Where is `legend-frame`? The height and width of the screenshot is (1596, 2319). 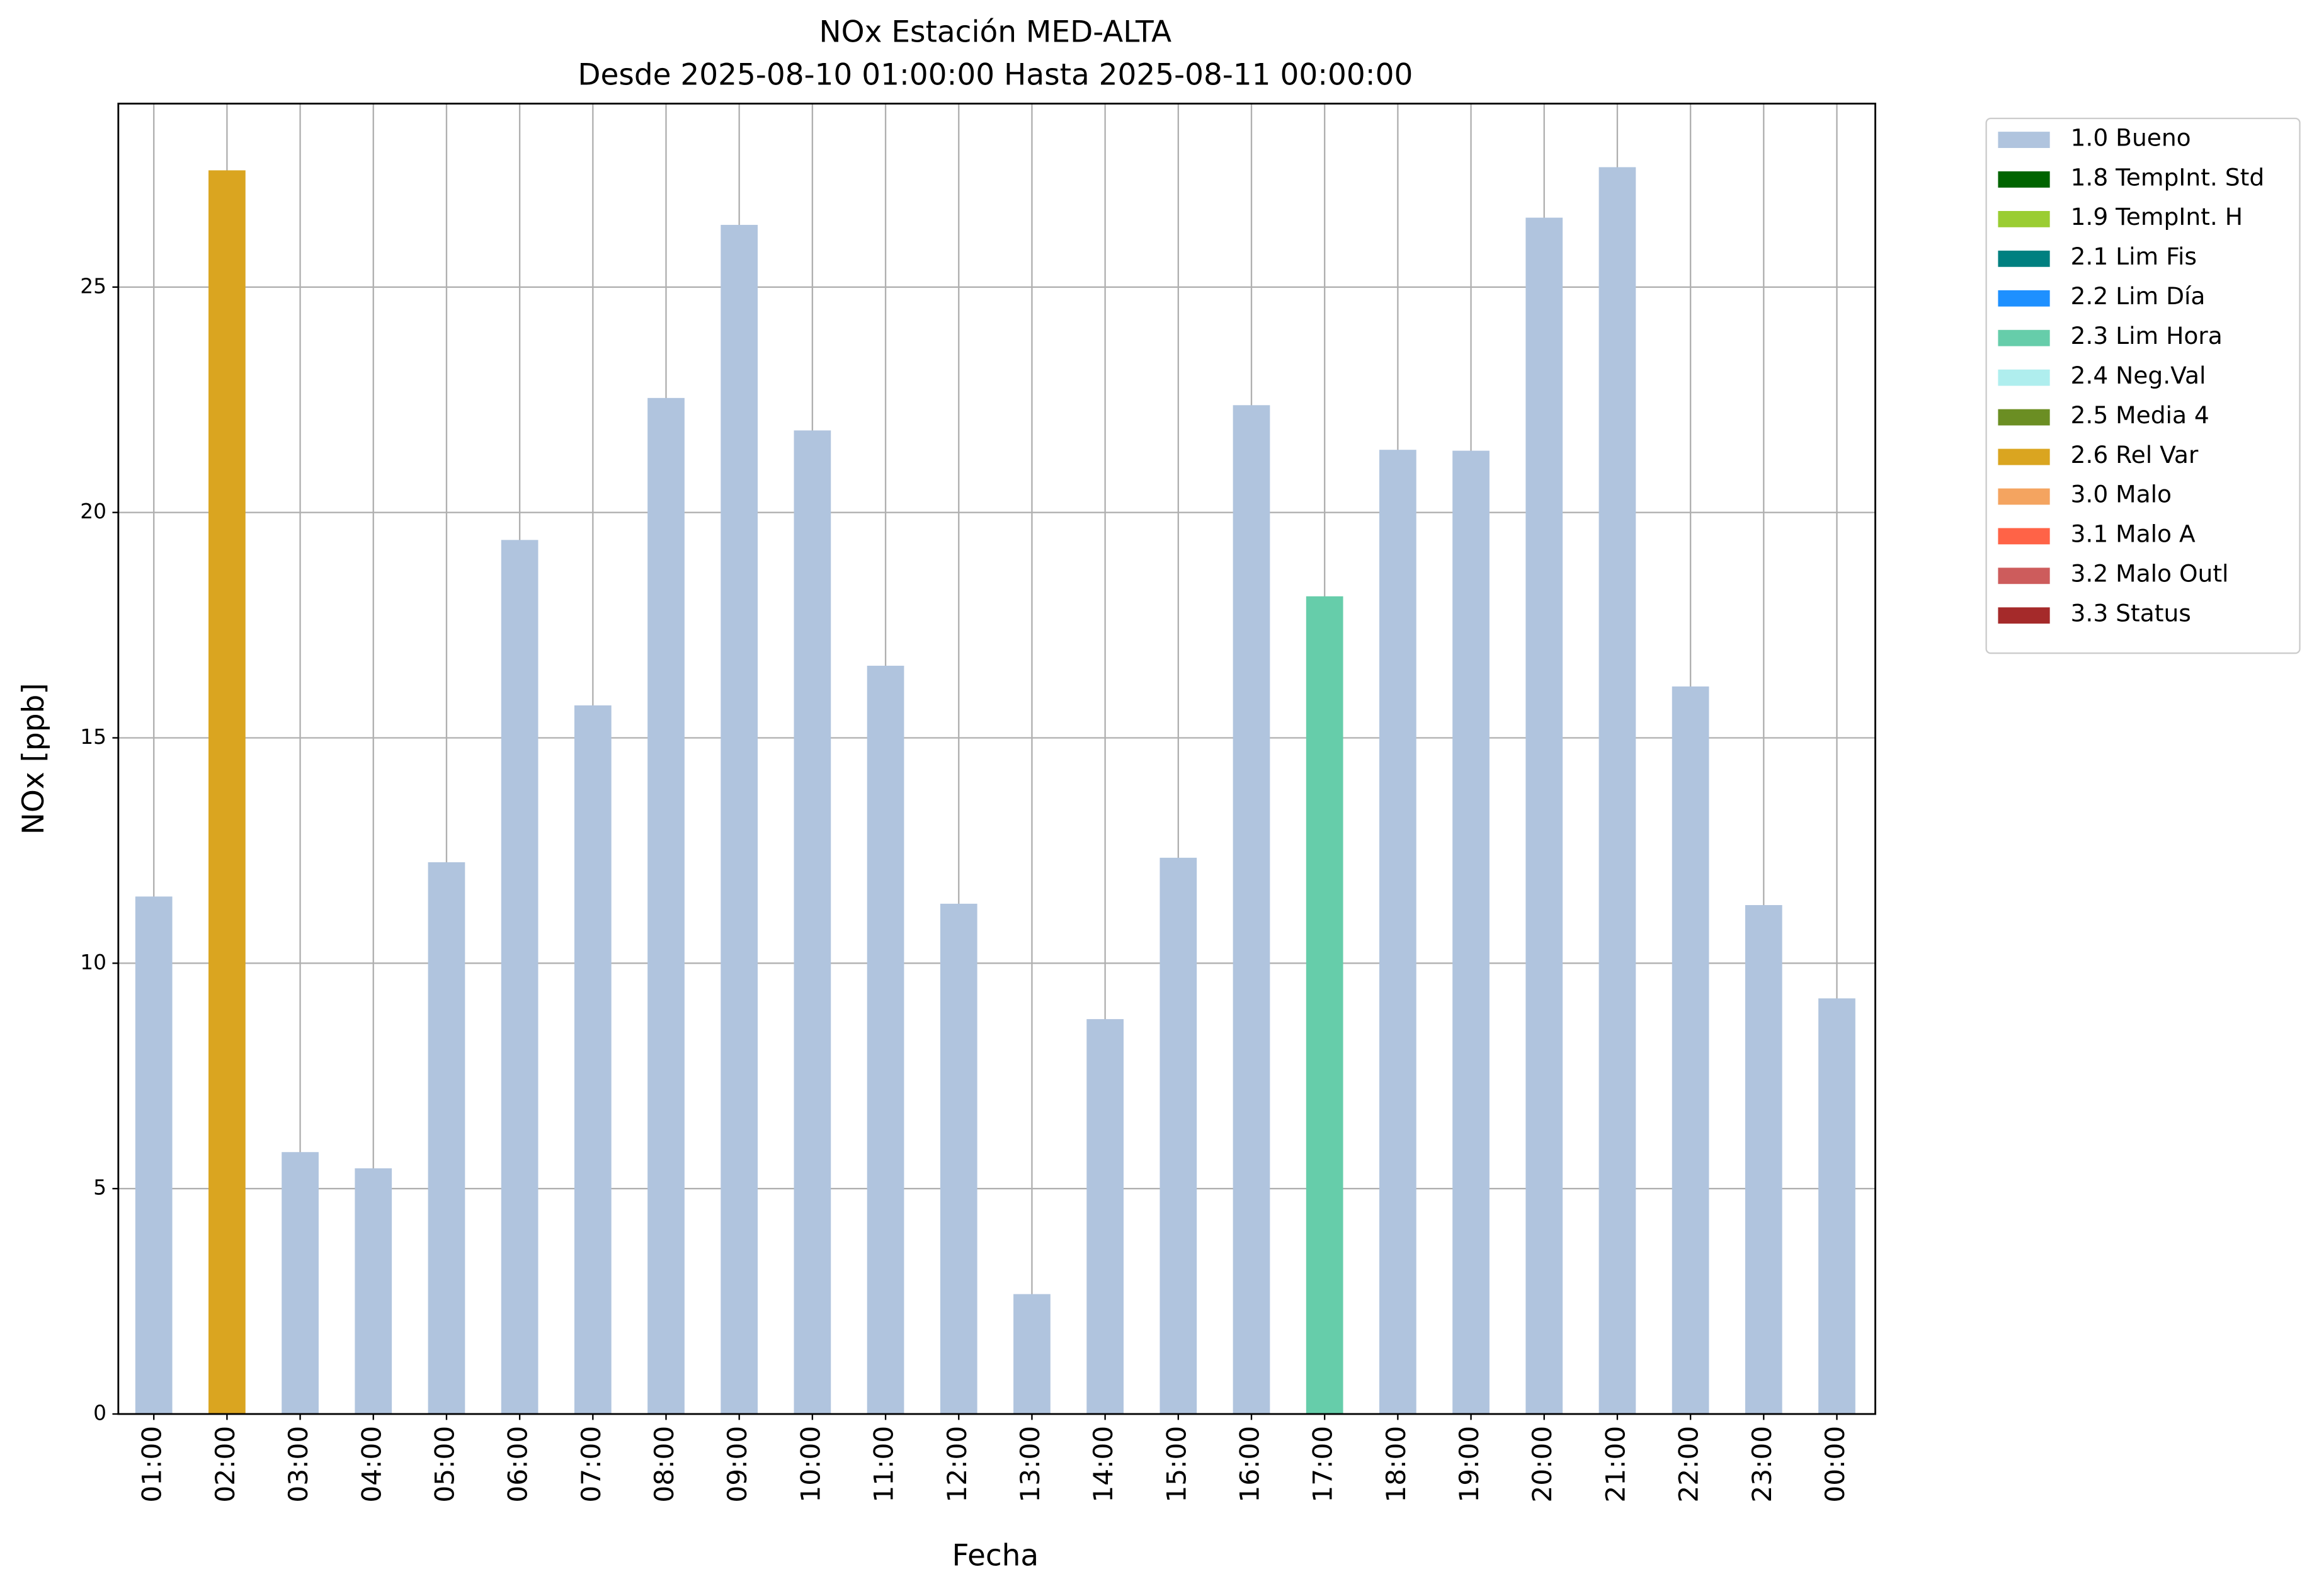 legend-frame is located at coordinates (2143, 385).